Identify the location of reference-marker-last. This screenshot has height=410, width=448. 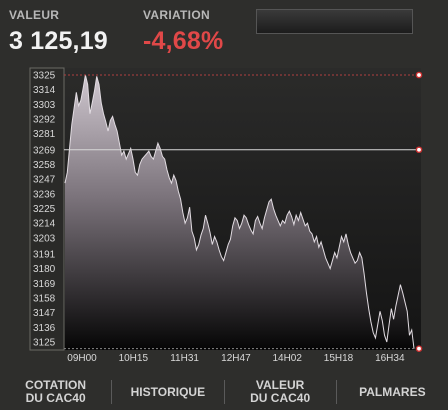
(419, 348).